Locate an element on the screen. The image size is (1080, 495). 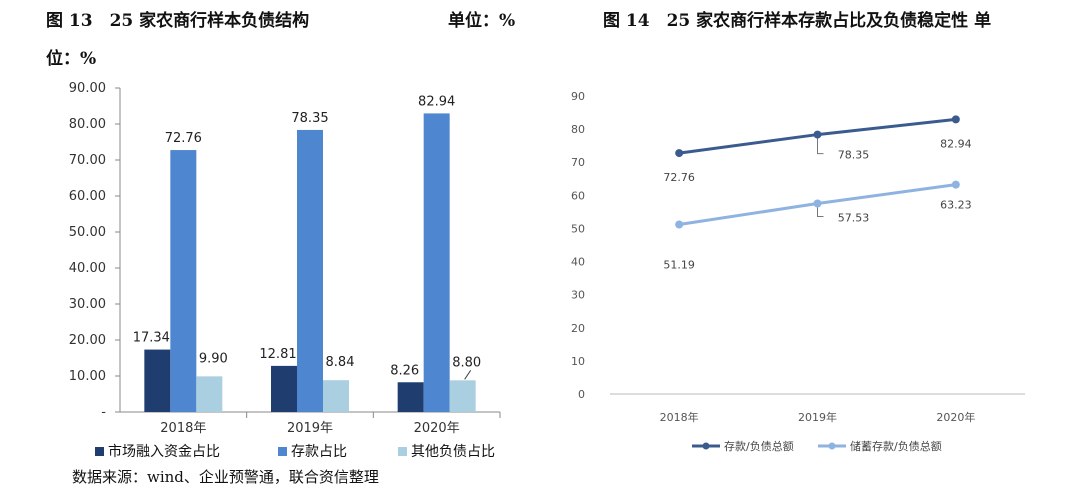
y-tick-label: 90 is located at coordinates (578, 96).